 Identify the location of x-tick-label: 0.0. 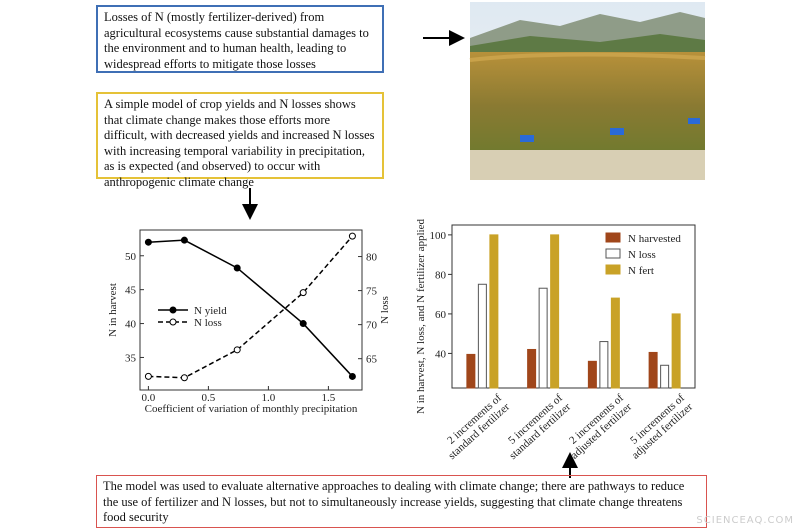
(149, 398).